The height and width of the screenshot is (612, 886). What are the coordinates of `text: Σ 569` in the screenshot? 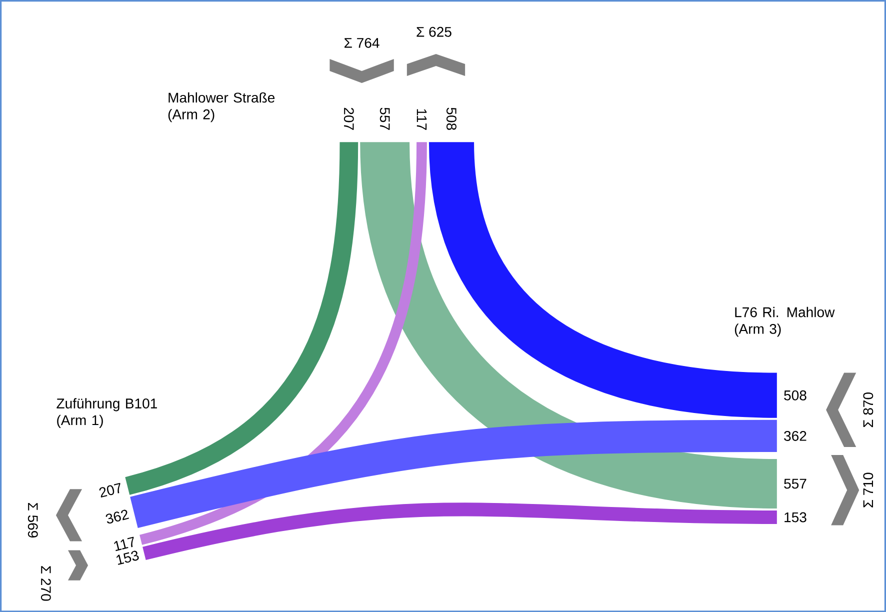 It's located at (33, 520).